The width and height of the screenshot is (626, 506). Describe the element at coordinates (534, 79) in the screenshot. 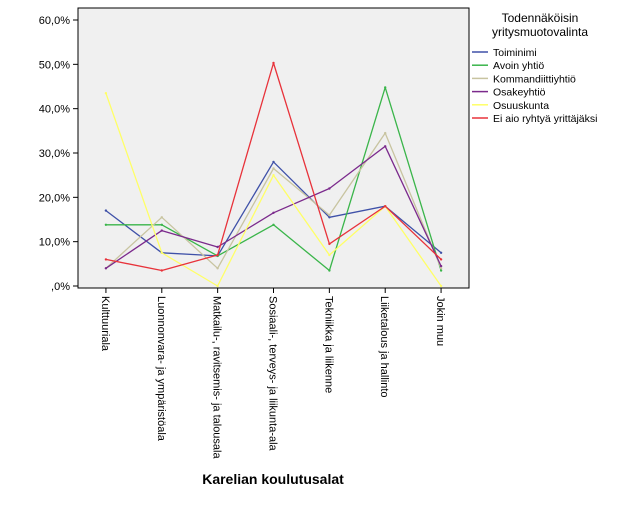

I see `legend-label: Kommandiittiyhtiö` at that location.